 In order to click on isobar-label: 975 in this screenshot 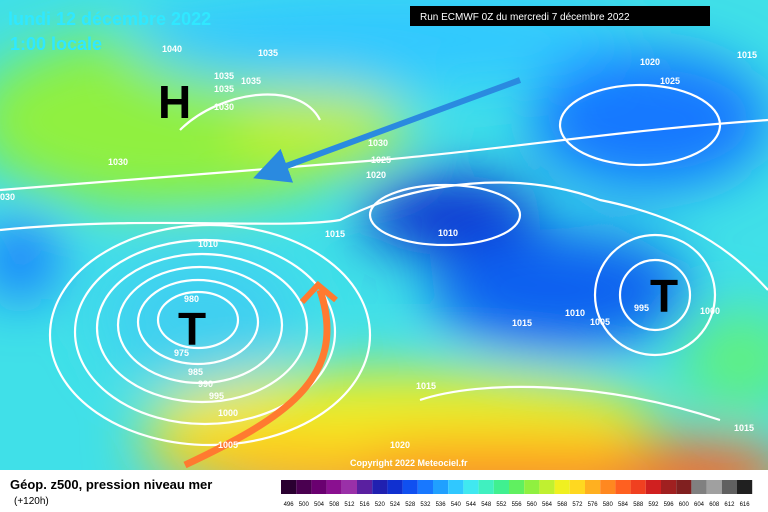, I will do `click(181, 353)`.